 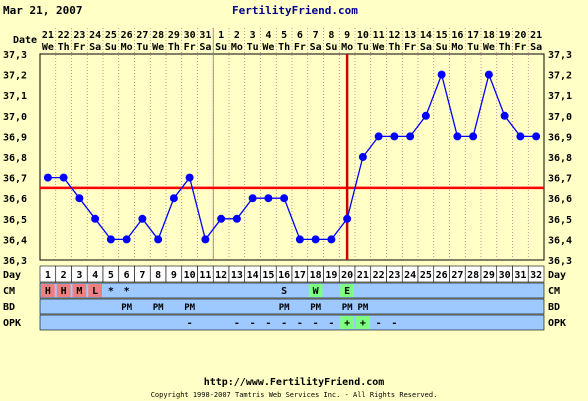 What do you see at coordinates (237, 35) in the screenshot?
I see `date-label: 2` at bounding box center [237, 35].